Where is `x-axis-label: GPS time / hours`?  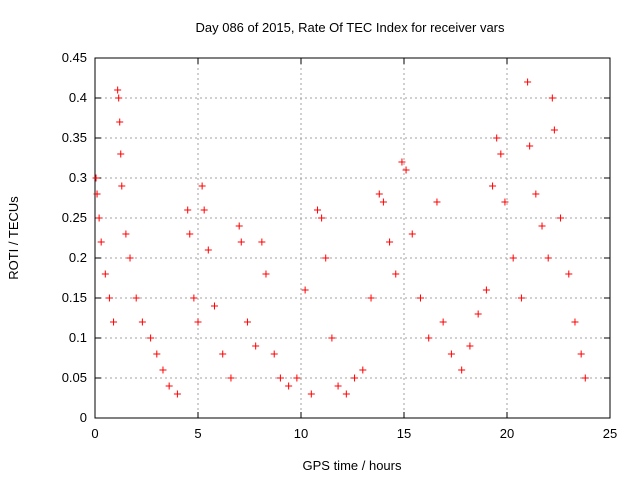
x-axis-label: GPS time / hours is located at coordinates (352, 465).